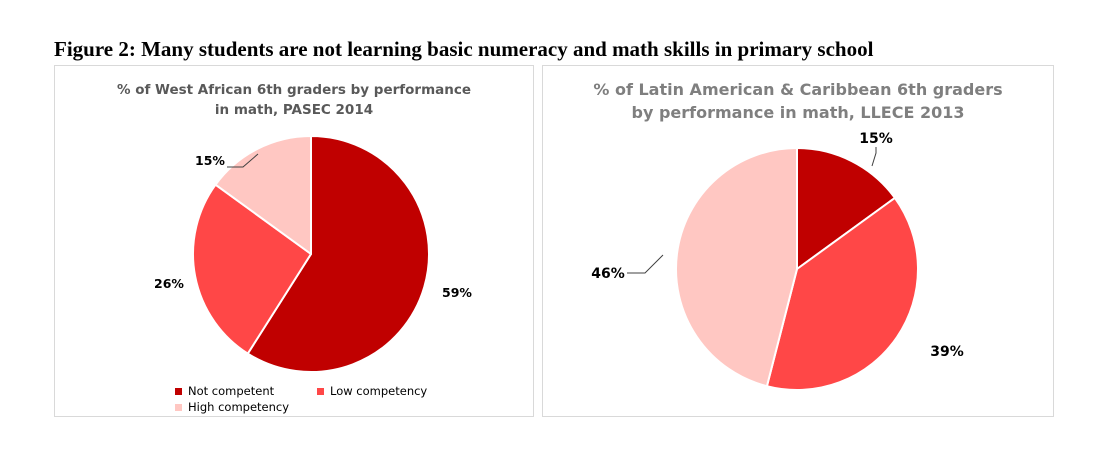  Describe the element at coordinates (239, 407) in the screenshot. I see `legend-label: High competency` at that location.